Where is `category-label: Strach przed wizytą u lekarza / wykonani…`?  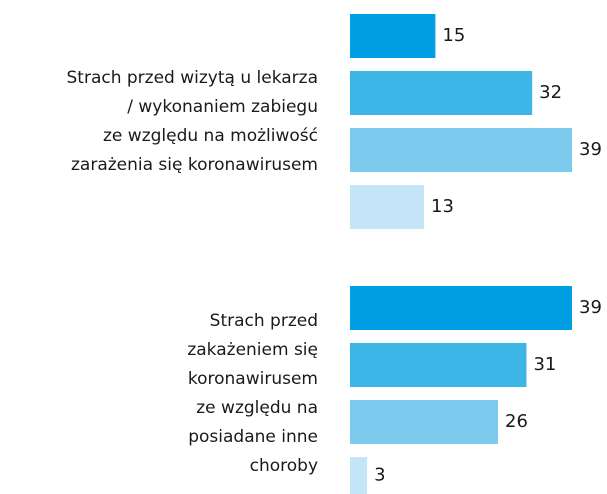
category-label: Strach przed wizytą u lekarza / wykonani… is located at coordinates (192, 121).